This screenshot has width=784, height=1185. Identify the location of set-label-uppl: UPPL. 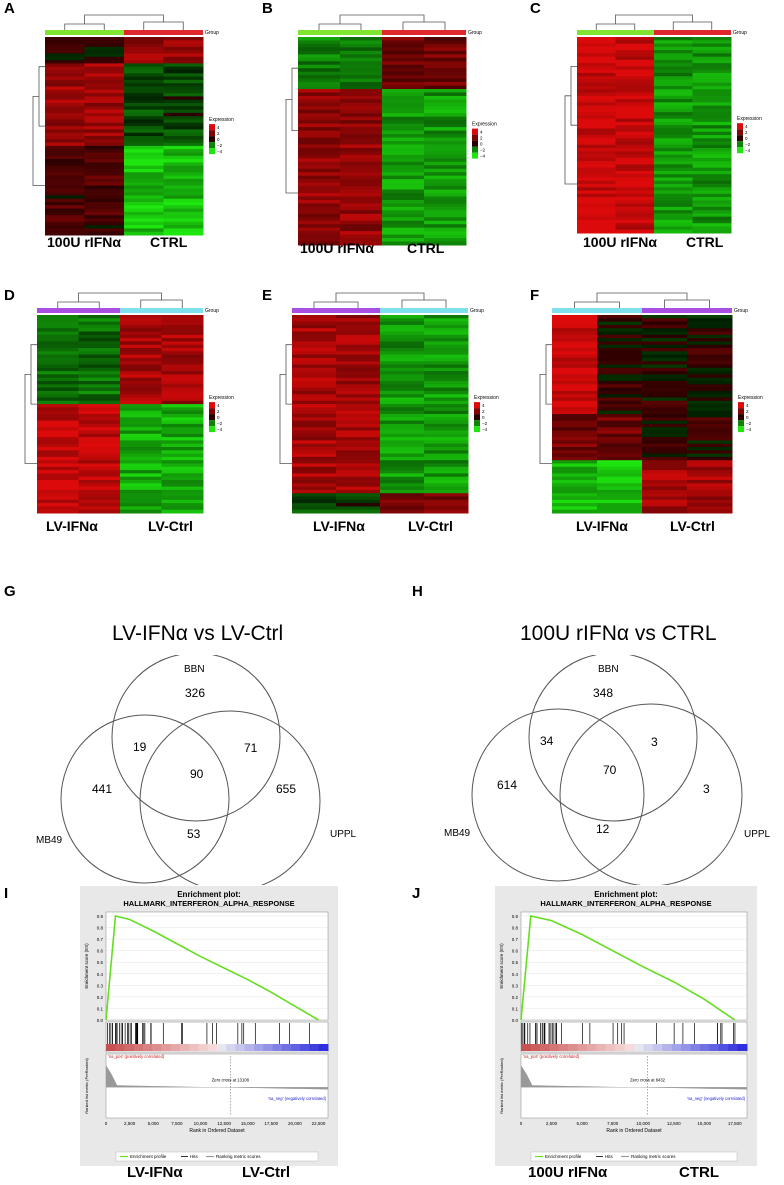
(343, 834).